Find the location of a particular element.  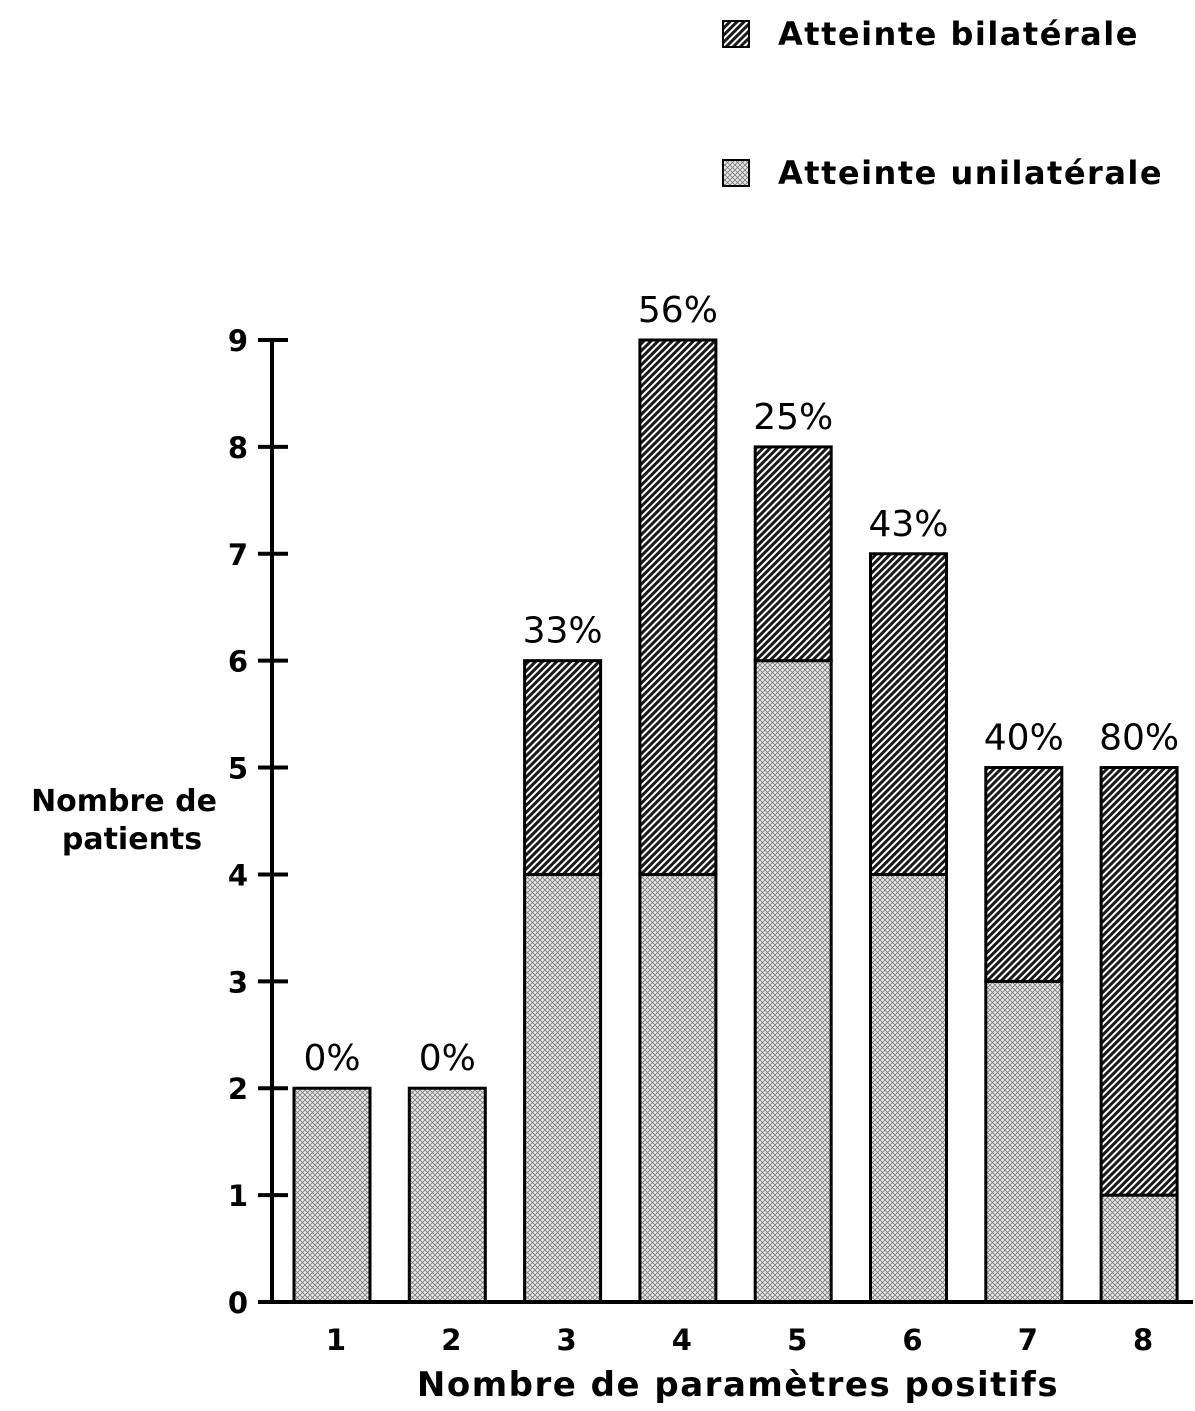

y-tick-label: 2 is located at coordinates (238, 1089).